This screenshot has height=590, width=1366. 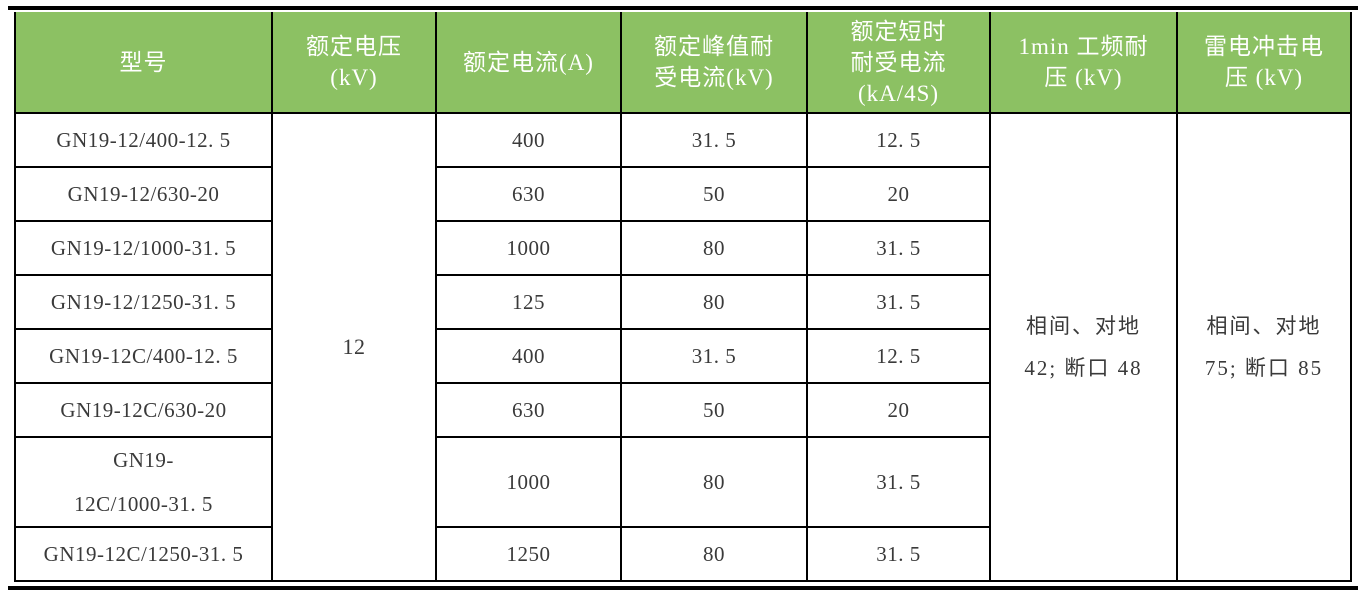 I want to click on header-short-time-current: 额定短时 耐受电流 (kA/4S), so click(x=898, y=63).